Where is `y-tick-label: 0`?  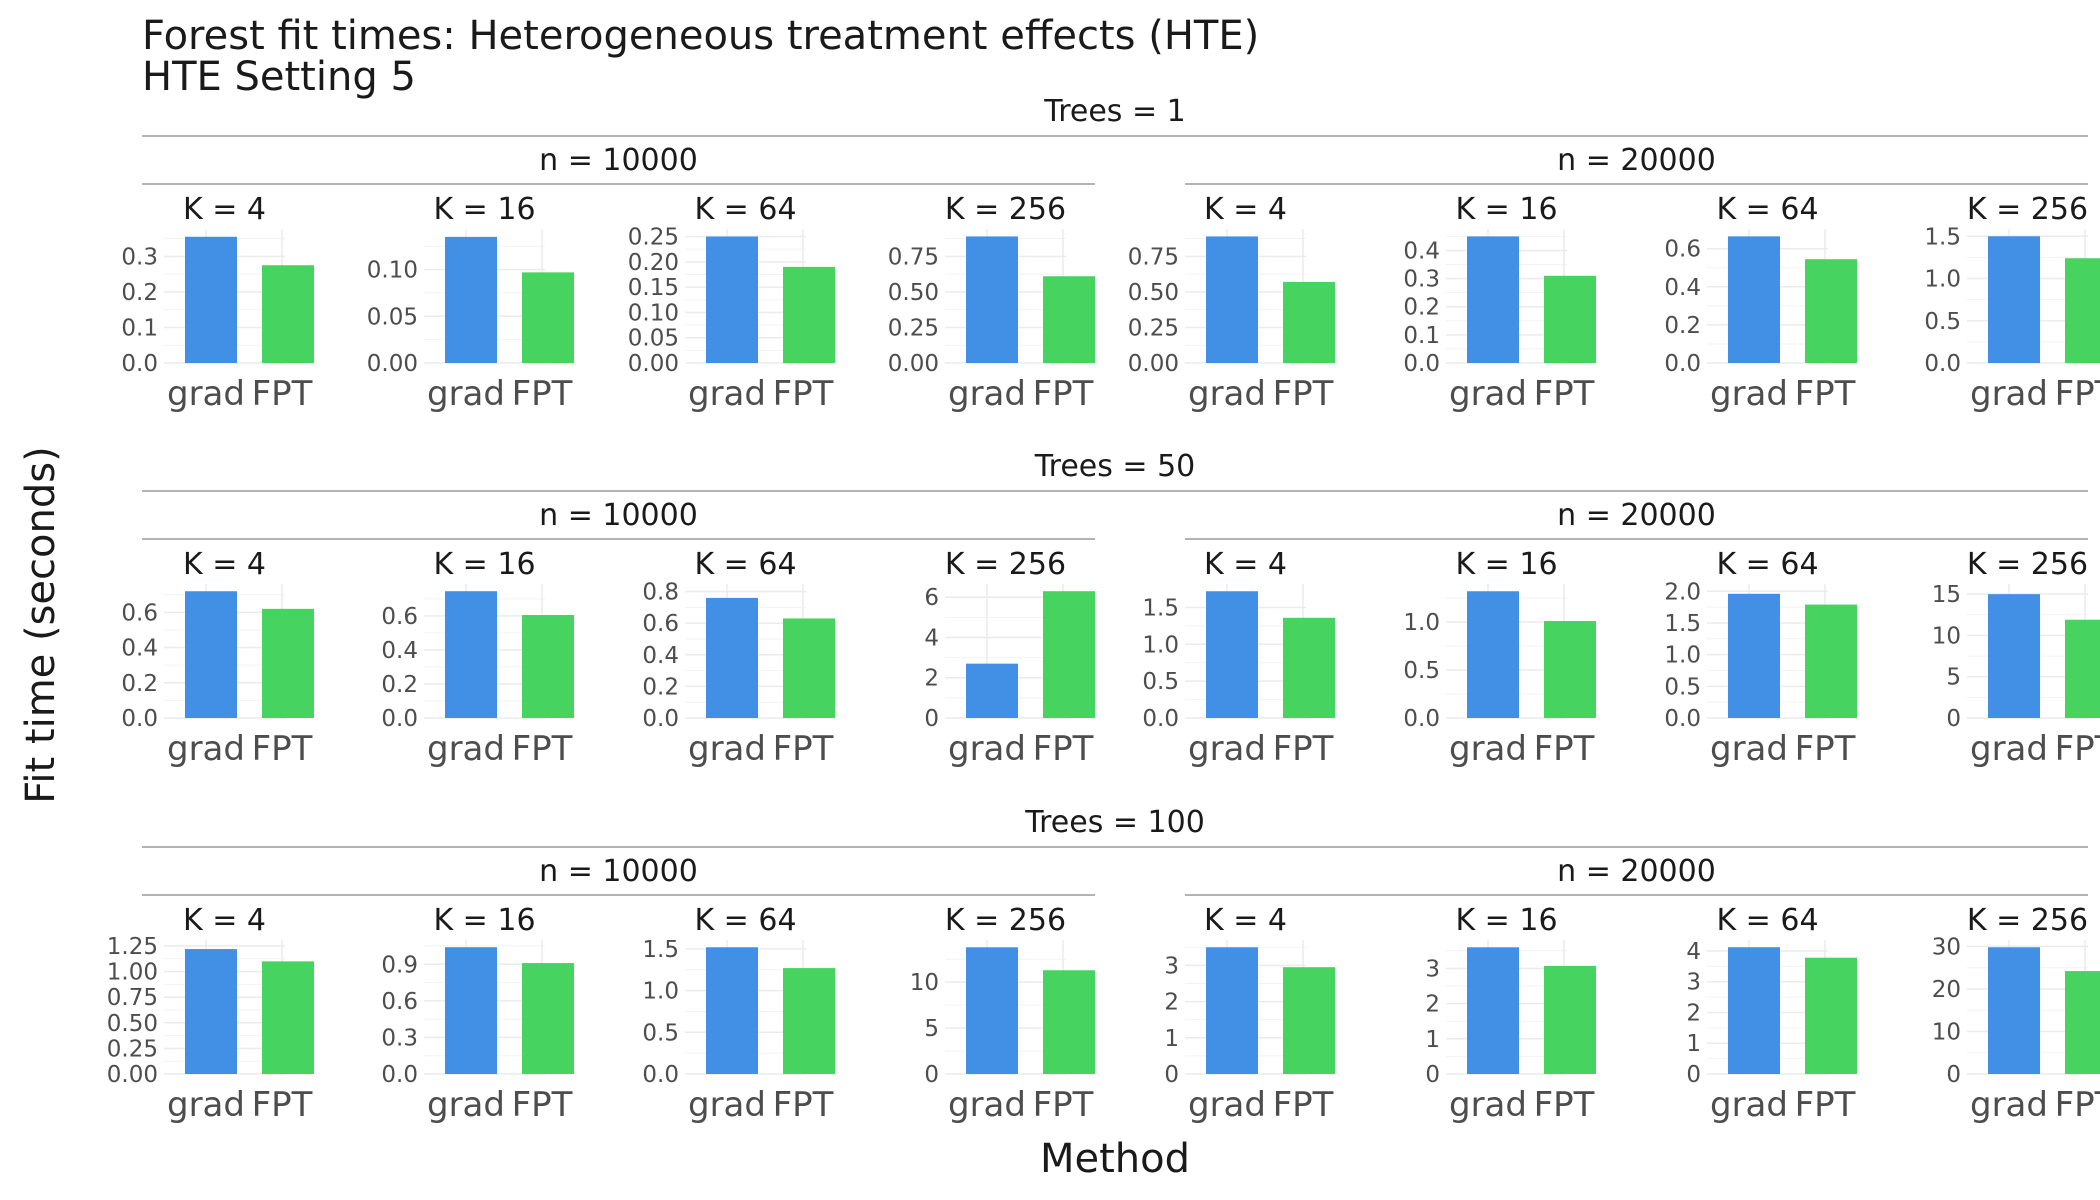 y-tick-label: 0 is located at coordinates (931, 1075).